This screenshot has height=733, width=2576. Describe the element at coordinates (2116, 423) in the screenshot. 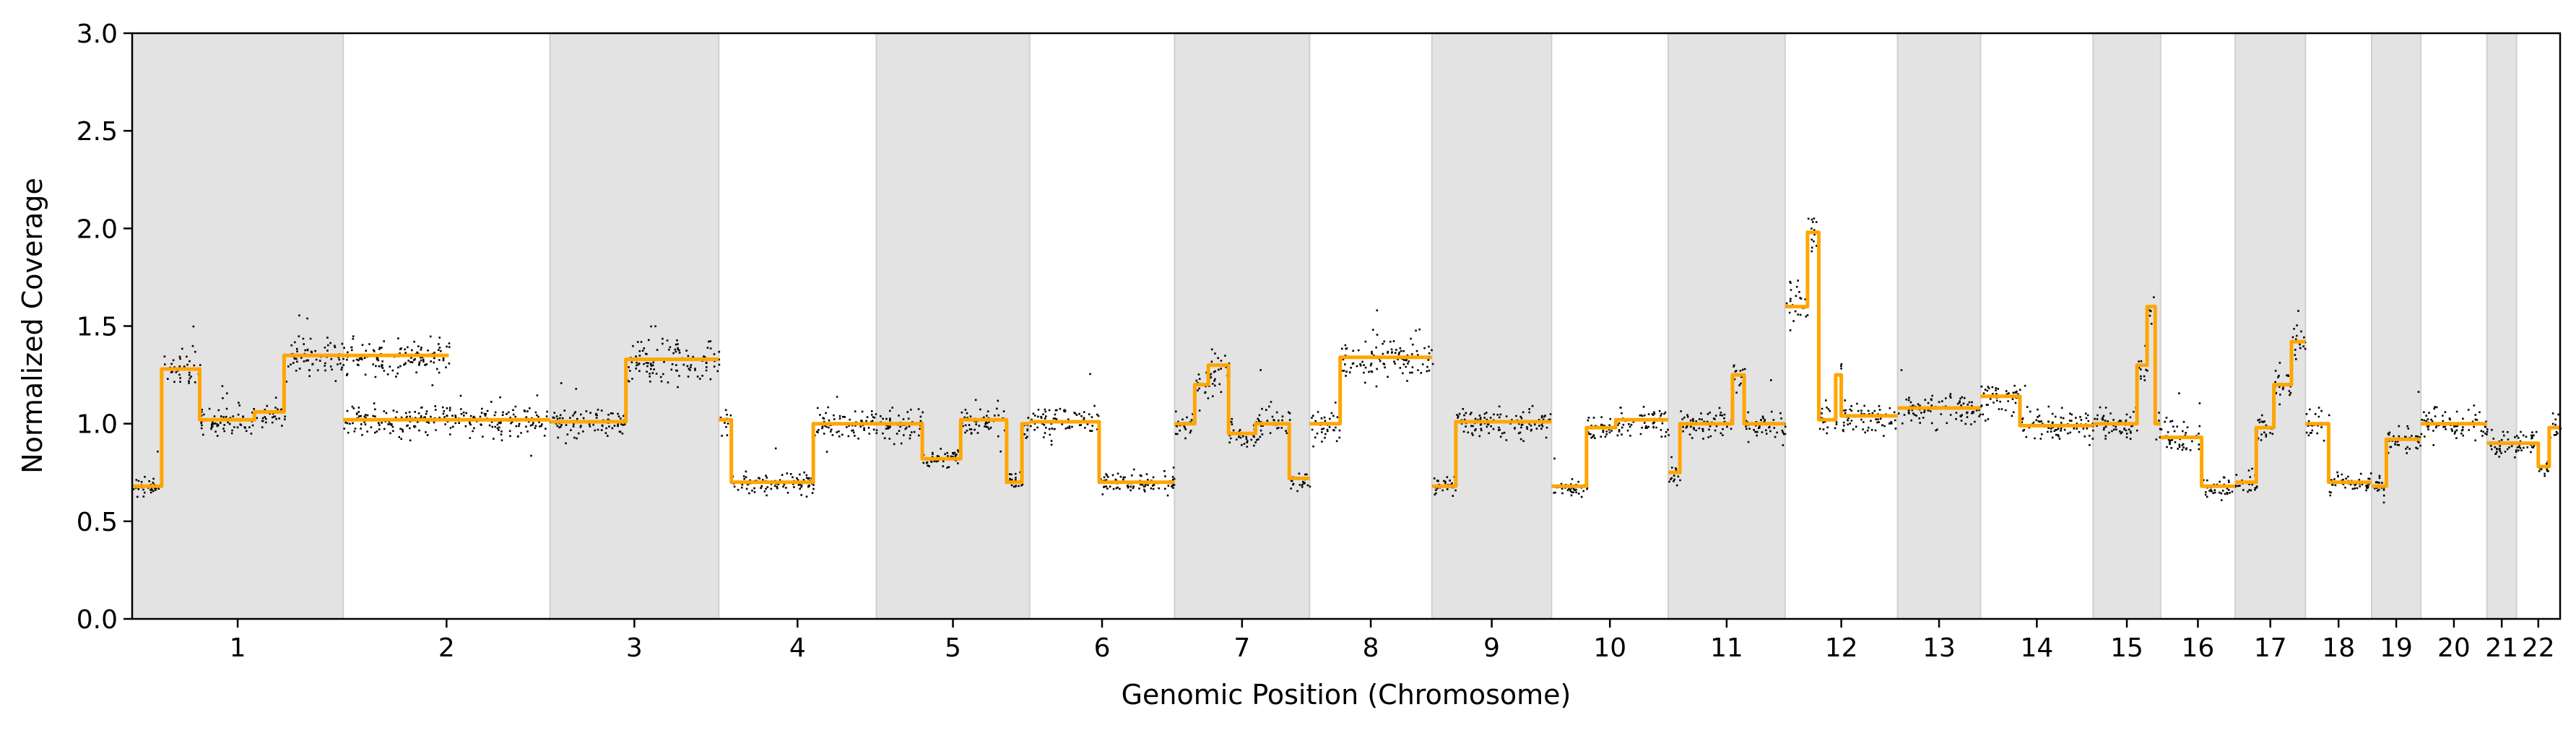

I see `coverage-points-chr15` at that location.